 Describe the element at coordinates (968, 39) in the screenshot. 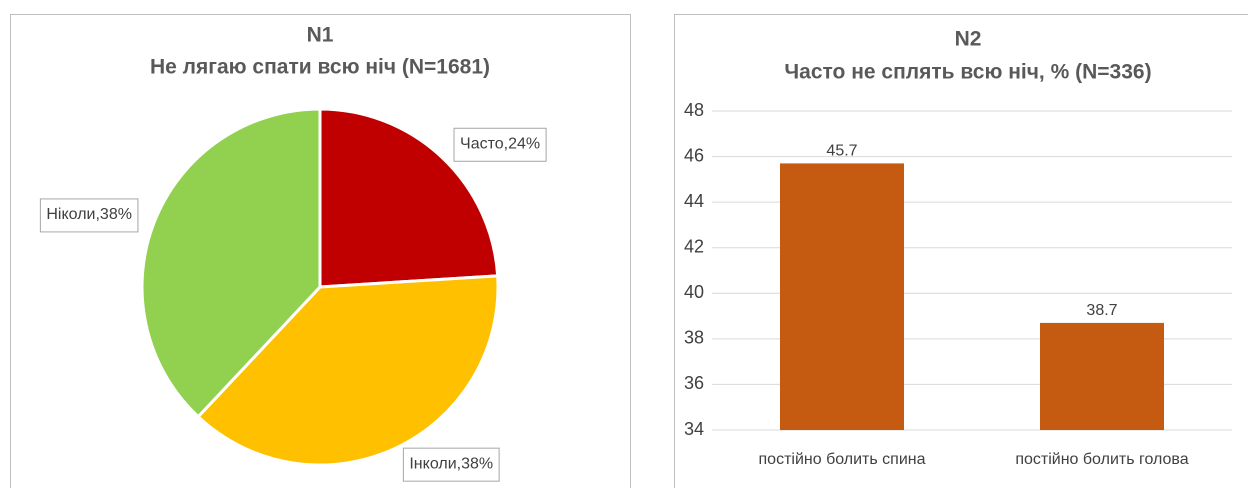

I see `chart-title: N2` at that location.